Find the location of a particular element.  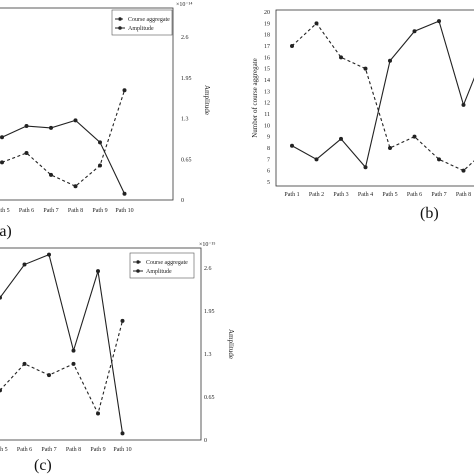

legend-marker is located at coordinates (138, 271).